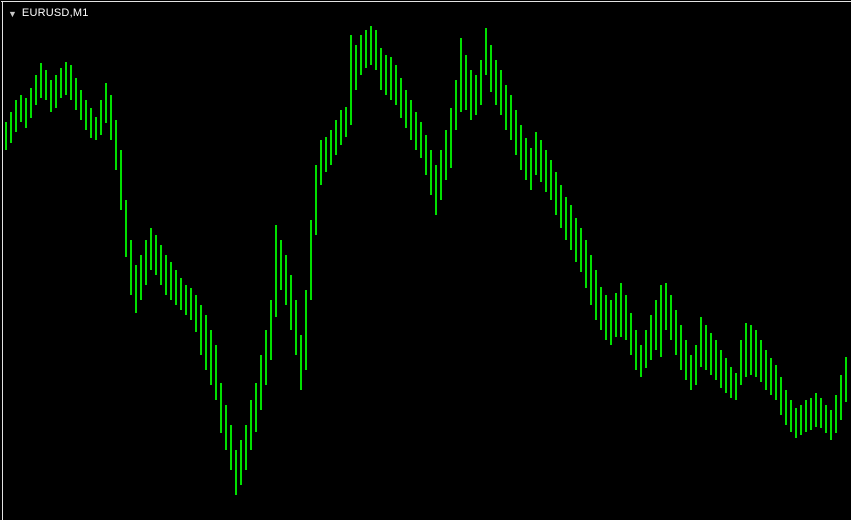 The width and height of the screenshot is (851, 520). I want to click on symbol-timeframe-label: EURUSD,M1, so click(55, 13).